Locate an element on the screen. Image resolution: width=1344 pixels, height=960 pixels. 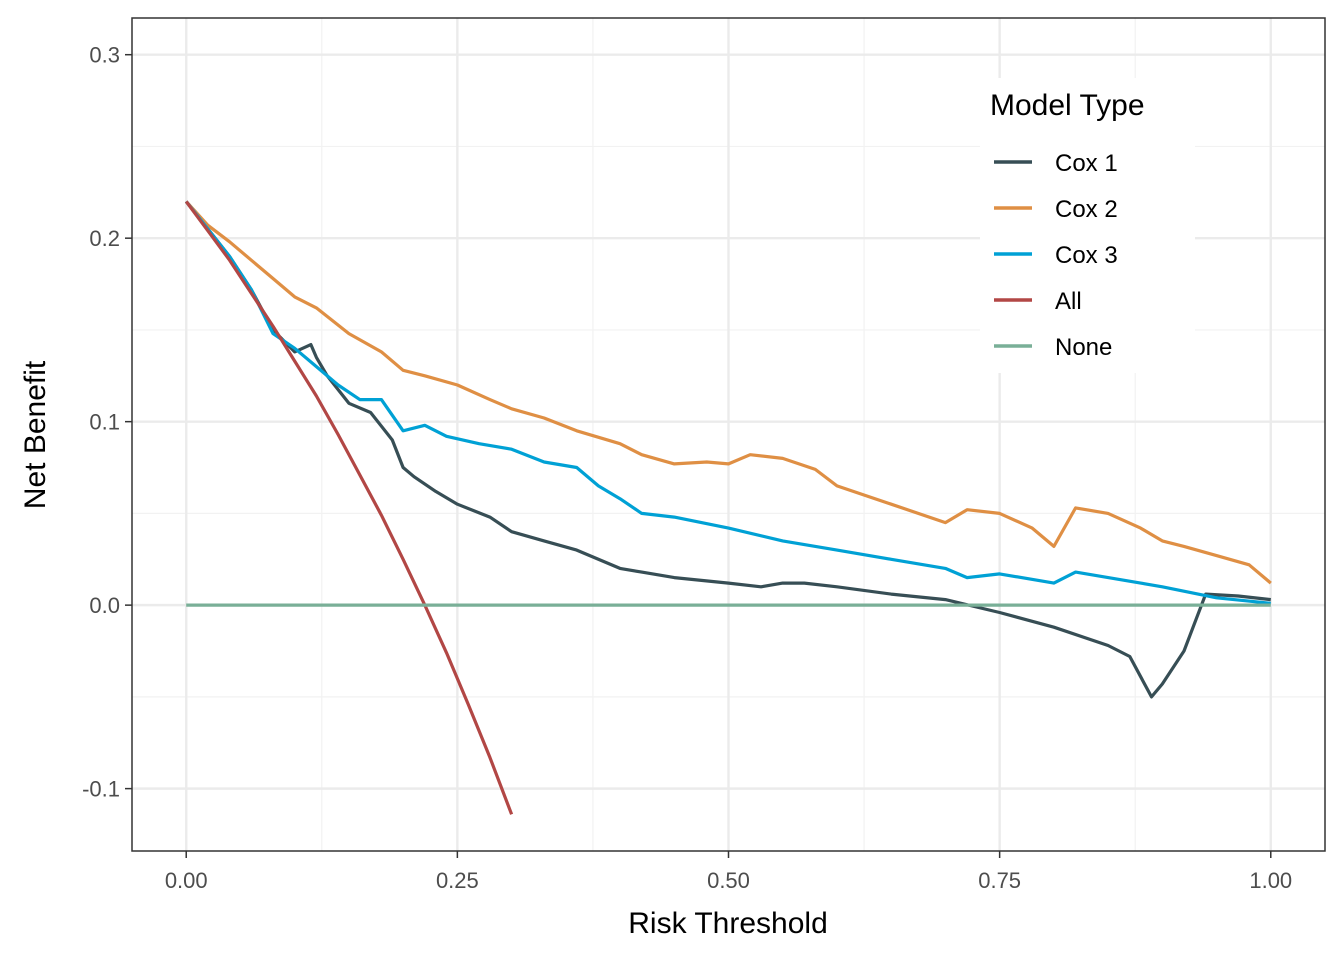
legend-label-cox-3: Cox 3 is located at coordinates (1086, 255).